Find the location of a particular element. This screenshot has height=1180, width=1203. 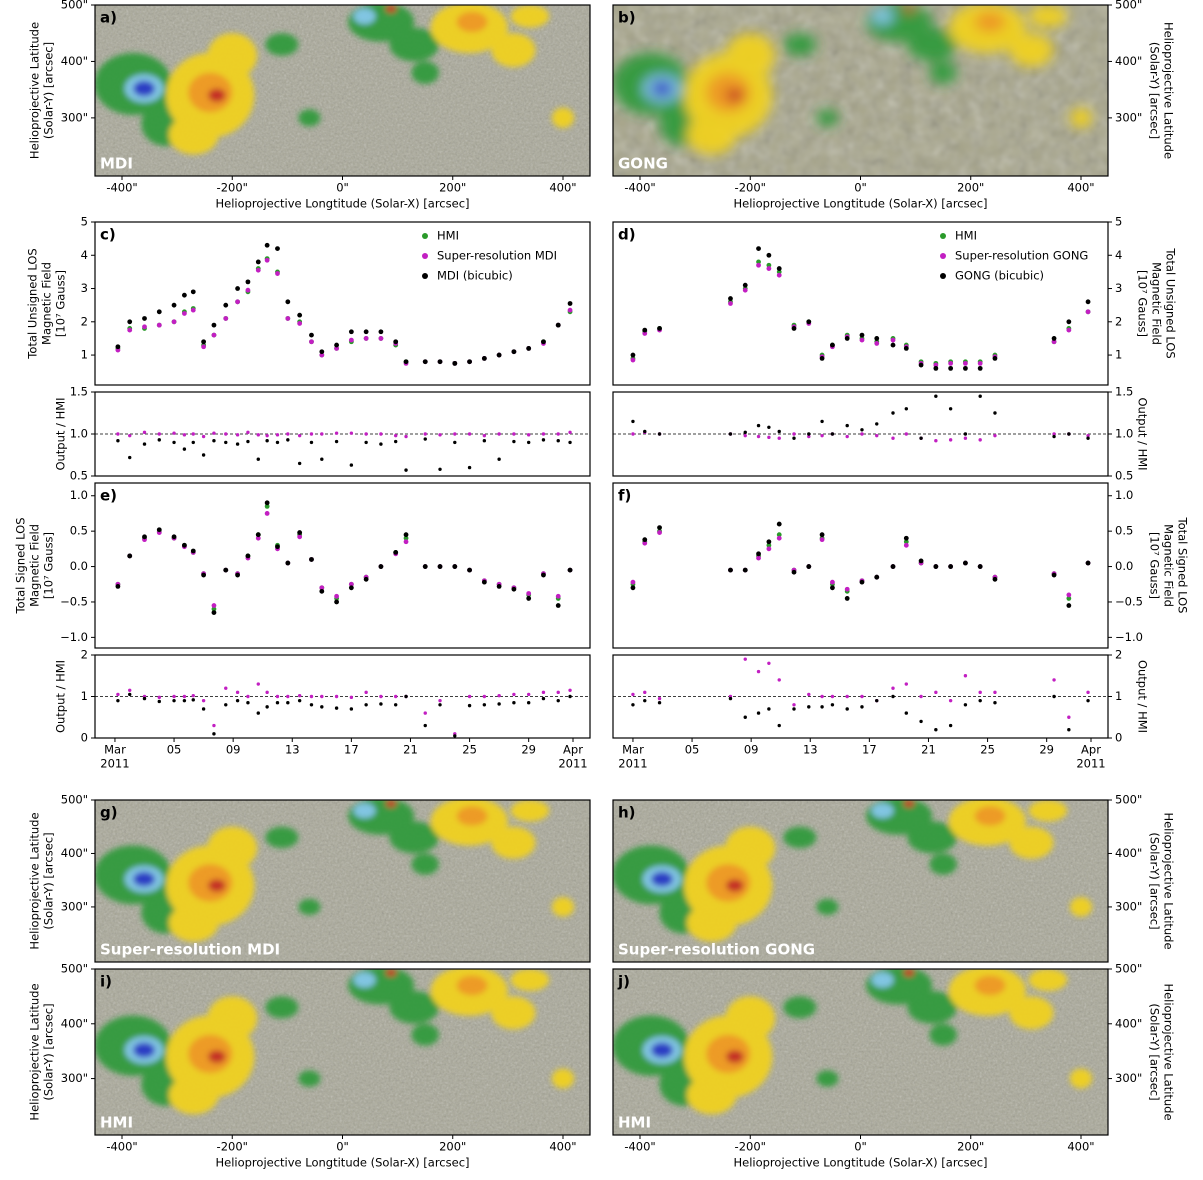

y-tick-label: 400" is located at coordinates (1128, 61).